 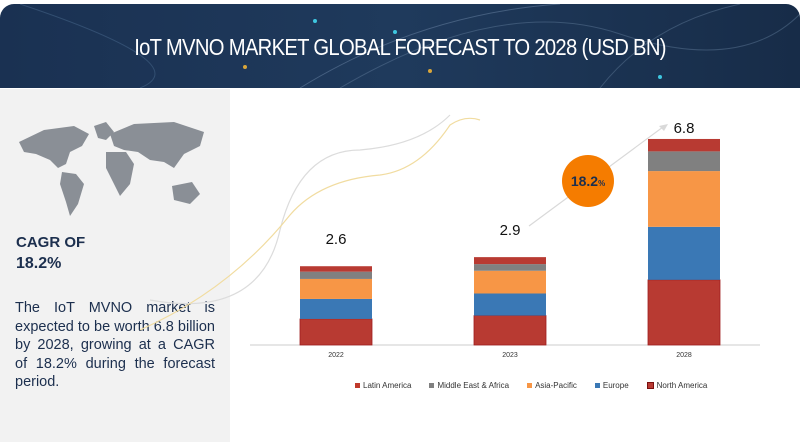 I want to click on legend-item-latin-america: Latin America, so click(x=383, y=385).